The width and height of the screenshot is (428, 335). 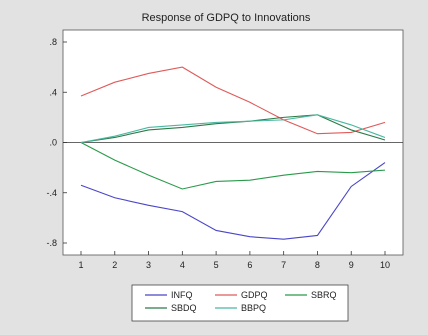 I want to click on legend-label: BBPQ, so click(x=253, y=308).